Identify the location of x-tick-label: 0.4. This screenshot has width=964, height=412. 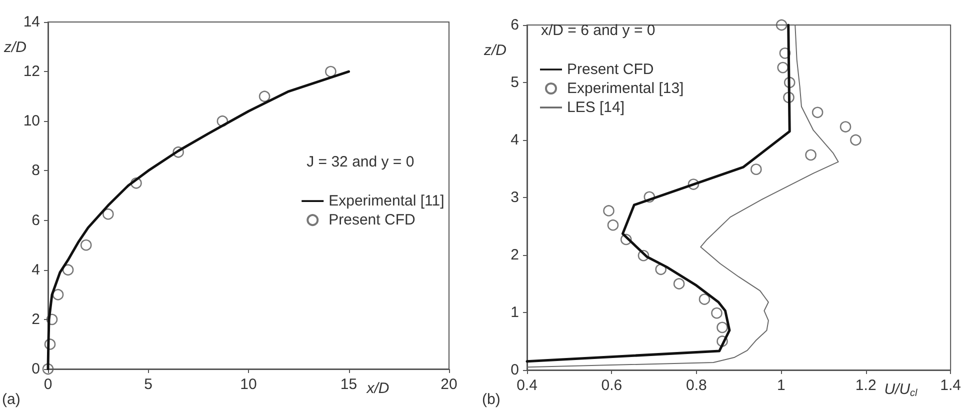
(527, 385).